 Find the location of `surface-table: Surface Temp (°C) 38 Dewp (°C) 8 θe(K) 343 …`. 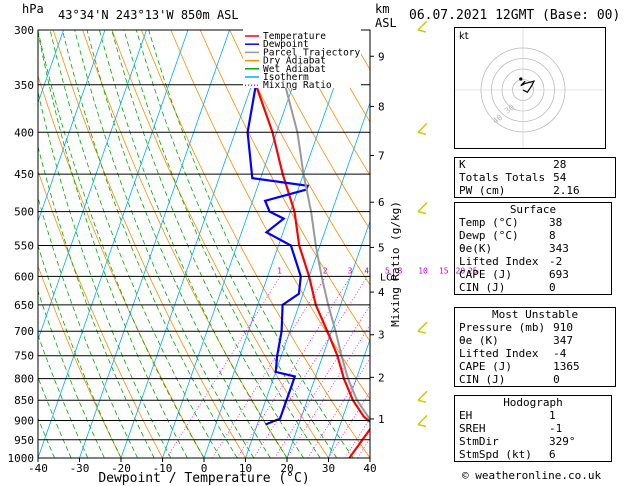

surface-table: Surface Temp (°C) 38 Dewp (°C) 8 θe(K) 343 … is located at coordinates (533, 248).